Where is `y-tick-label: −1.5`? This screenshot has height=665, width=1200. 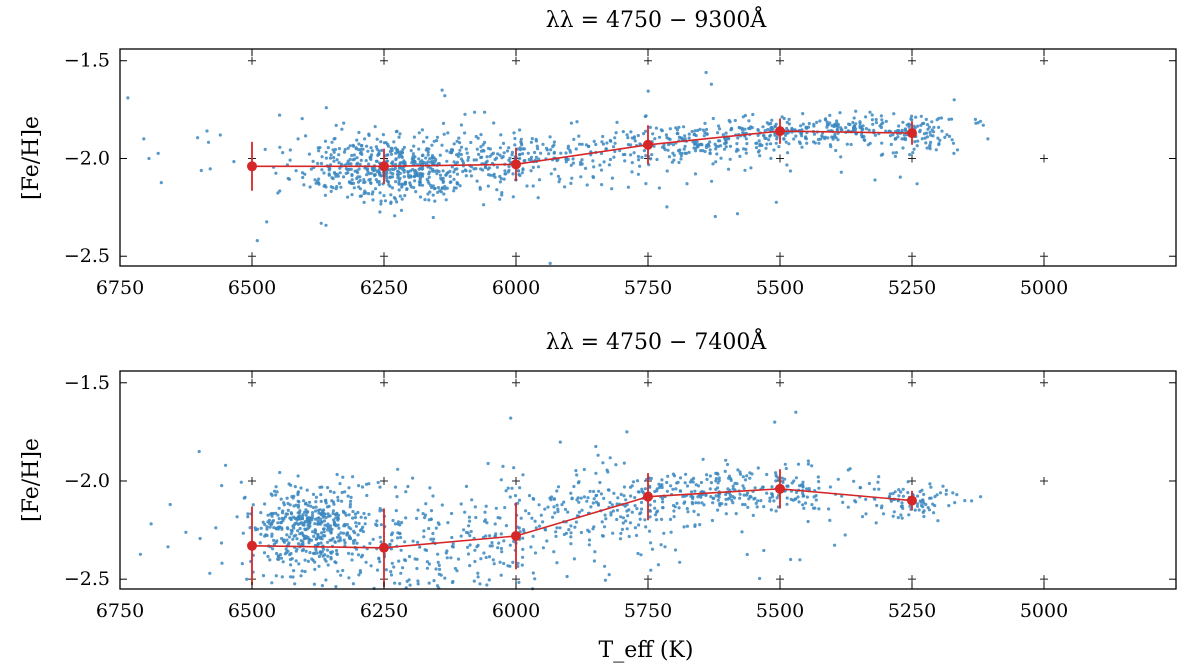
y-tick-label: −1.5 is located at coordinates (87, 61).